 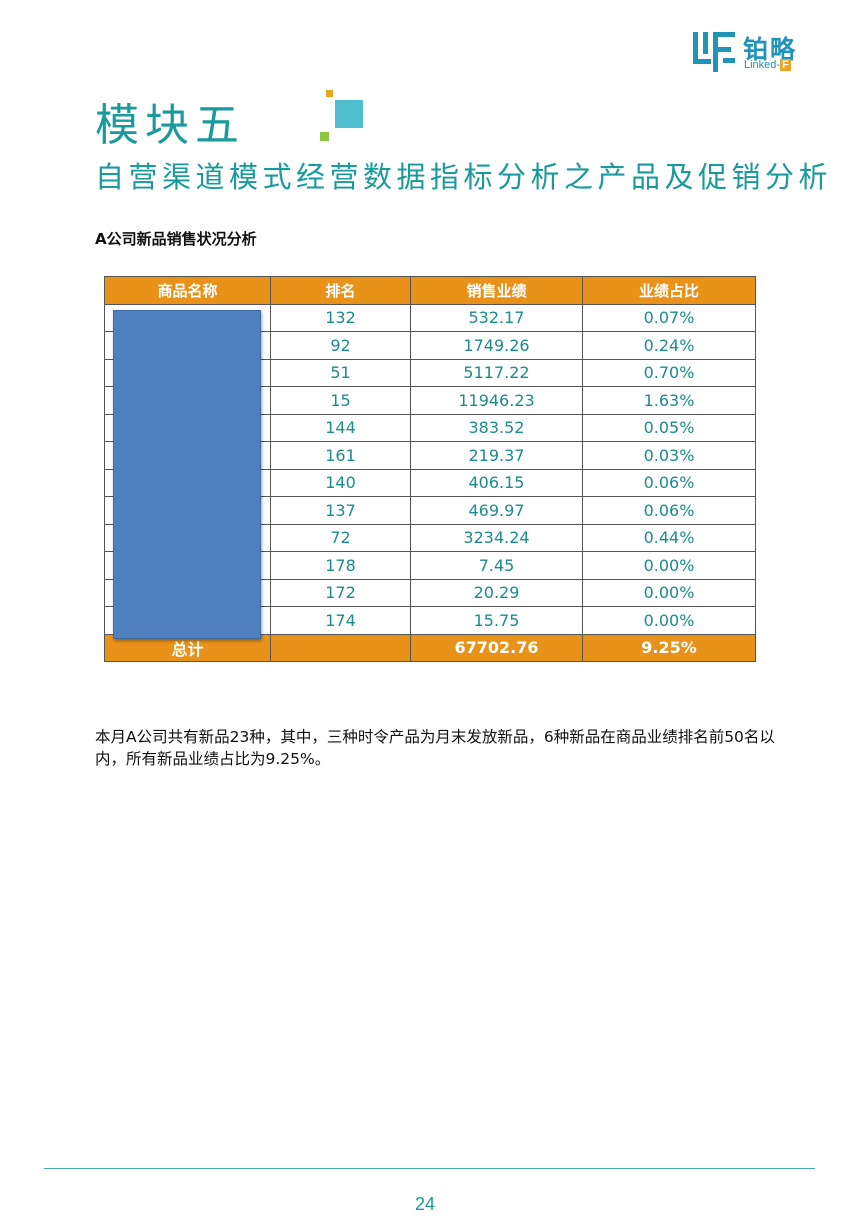 What do you see at coordinates (429, 1168) in the screenshot?
I see `footer-divider` at bounding box center [429, 1168].